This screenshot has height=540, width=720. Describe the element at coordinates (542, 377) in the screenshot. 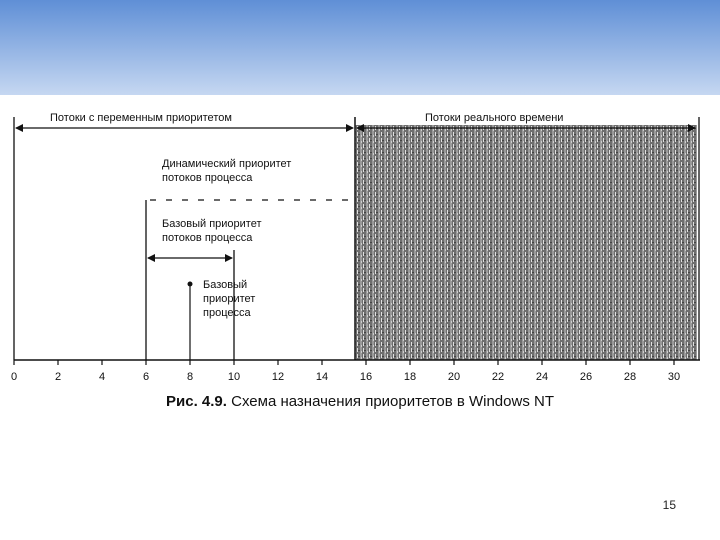

I see `axis-tick-label: 24` at that location.